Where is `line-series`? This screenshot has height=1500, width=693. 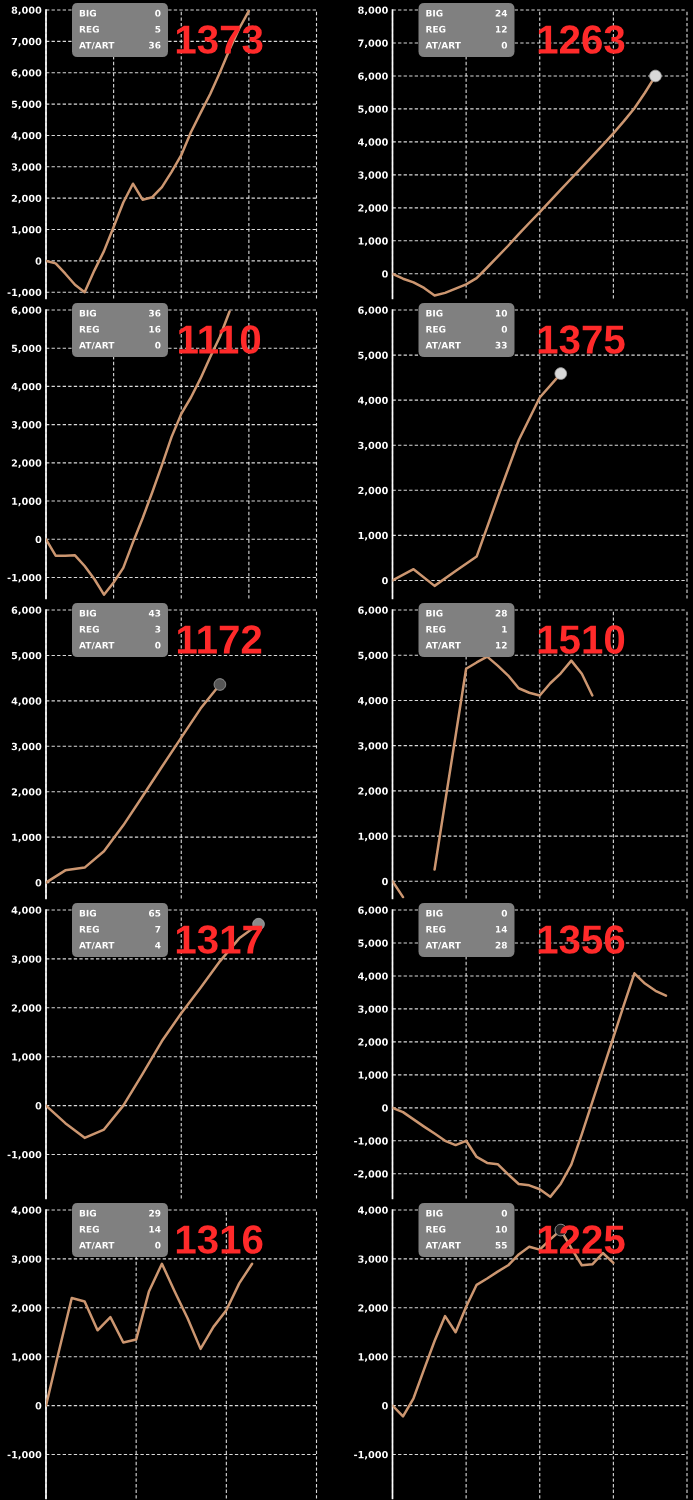 line-series is located at coordinates (150, 1334).